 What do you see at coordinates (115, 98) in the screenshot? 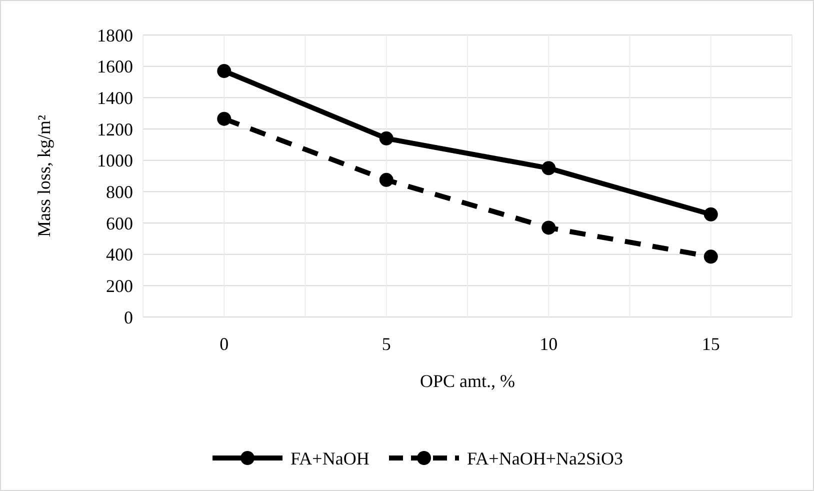
I see `y-tick-label: 1400` at bounding box center [115, 98].